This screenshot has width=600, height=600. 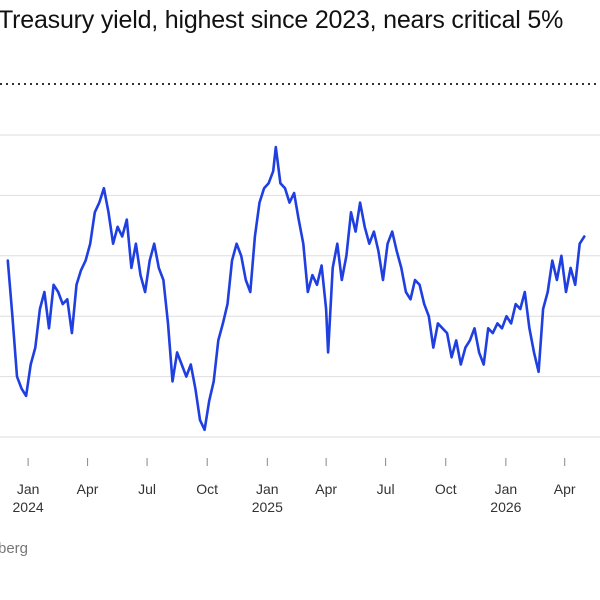 What do you see at coordinates (386, 489) in the screenshot?
I see `x-tick-label-6: Jul` at bounding box center [386, 489].